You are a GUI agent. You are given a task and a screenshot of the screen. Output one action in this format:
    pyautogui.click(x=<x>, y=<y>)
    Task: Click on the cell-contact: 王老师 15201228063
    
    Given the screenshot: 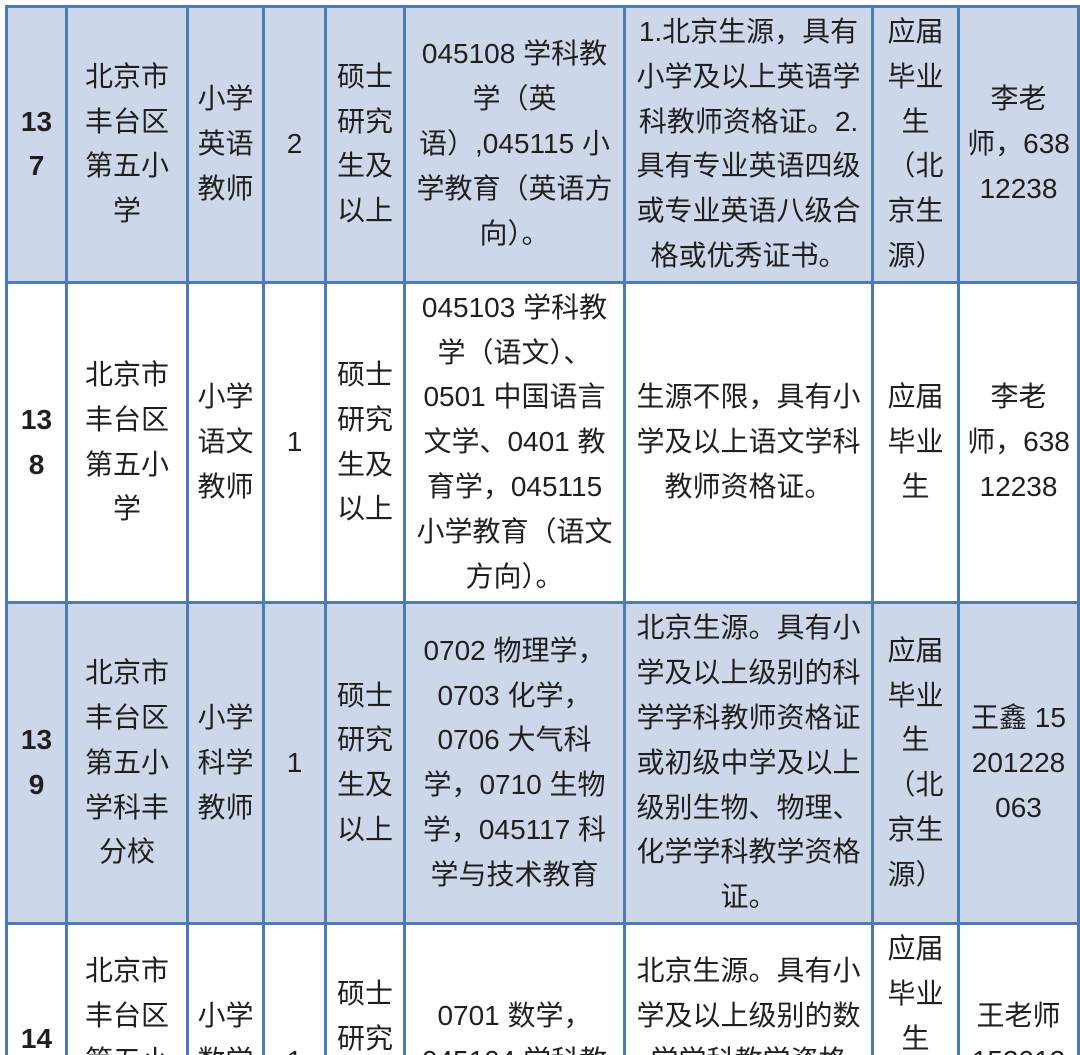 What is the action you would take?
    pyautogui.click(x=1018, y=988)
    